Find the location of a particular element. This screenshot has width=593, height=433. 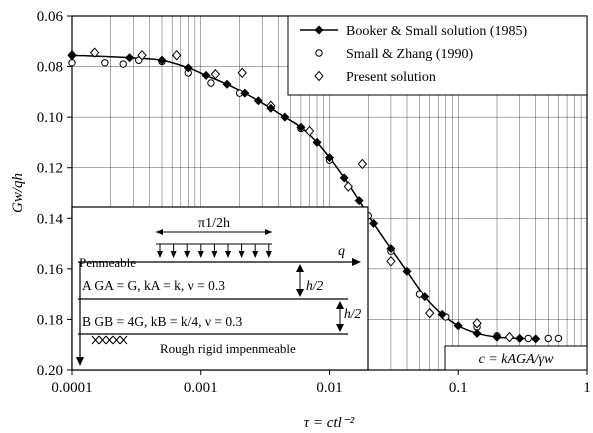

legend-box is located at coordinates (437, 55).